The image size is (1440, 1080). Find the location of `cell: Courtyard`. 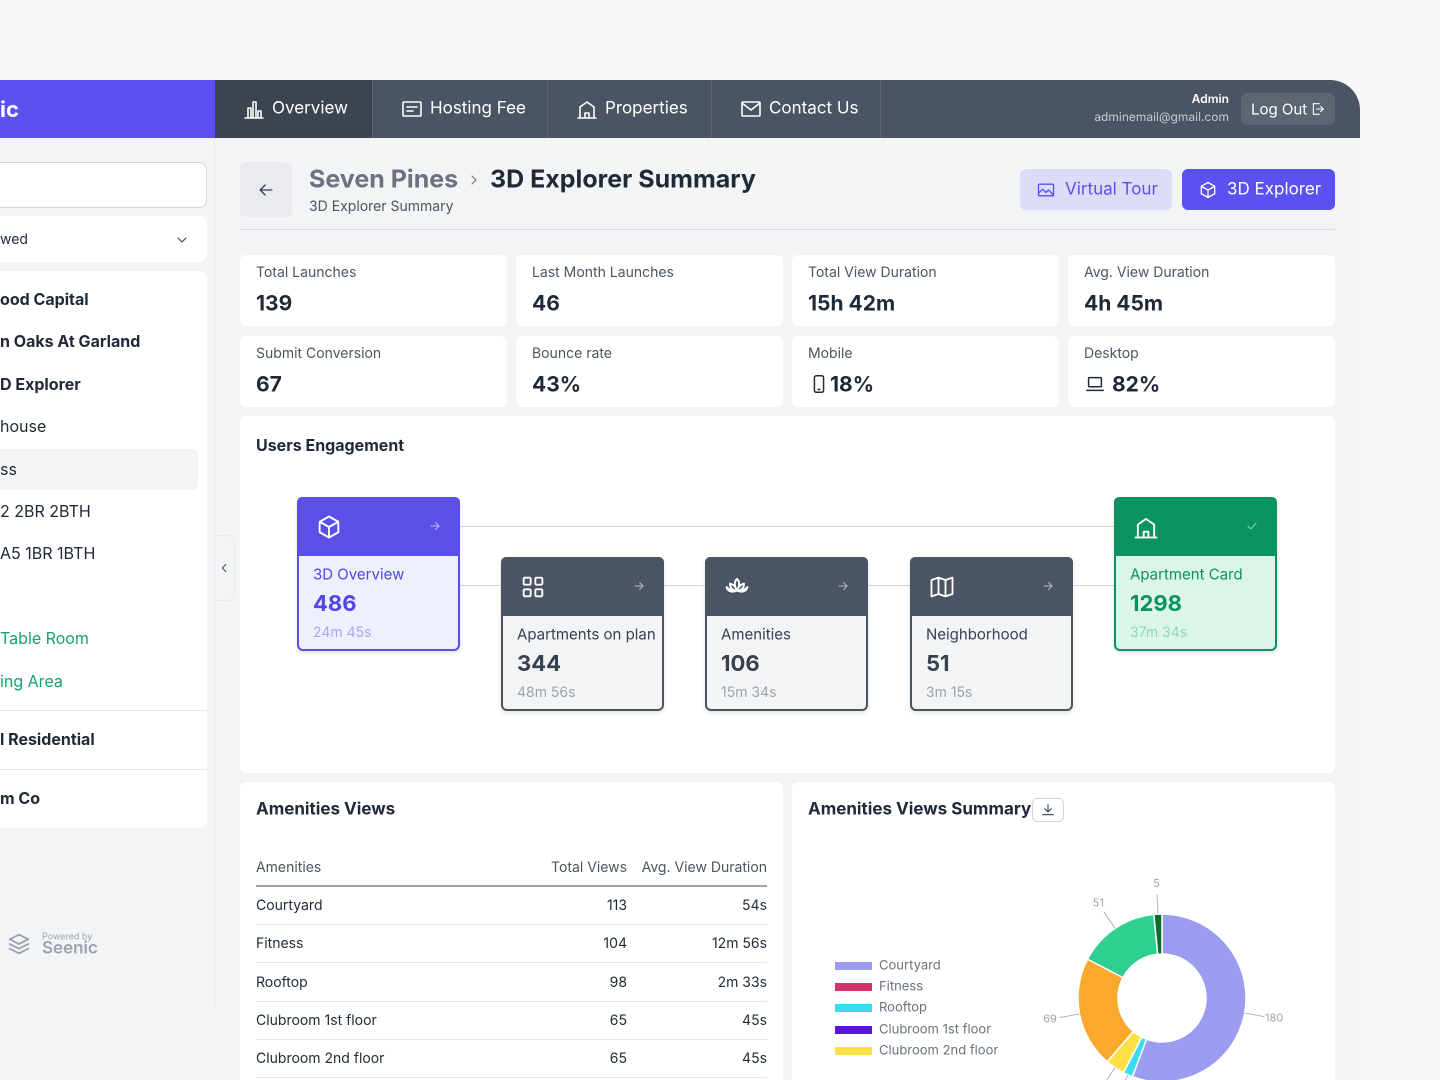

cell: Courtyard is located at coordinates (289, 905).